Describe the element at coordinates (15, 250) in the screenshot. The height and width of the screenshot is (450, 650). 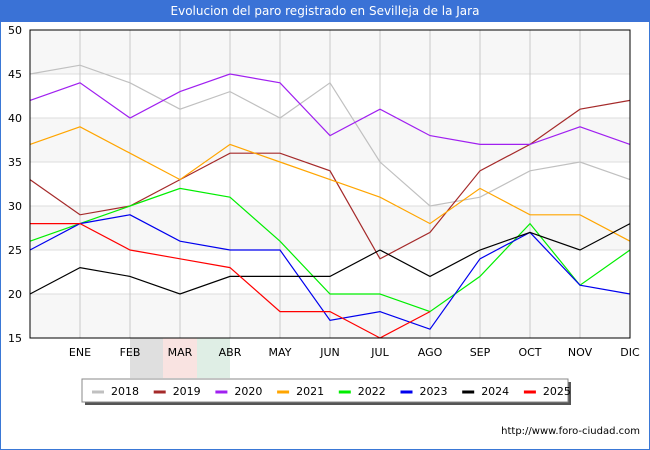
I see `y-tick-label: 25` at that location.